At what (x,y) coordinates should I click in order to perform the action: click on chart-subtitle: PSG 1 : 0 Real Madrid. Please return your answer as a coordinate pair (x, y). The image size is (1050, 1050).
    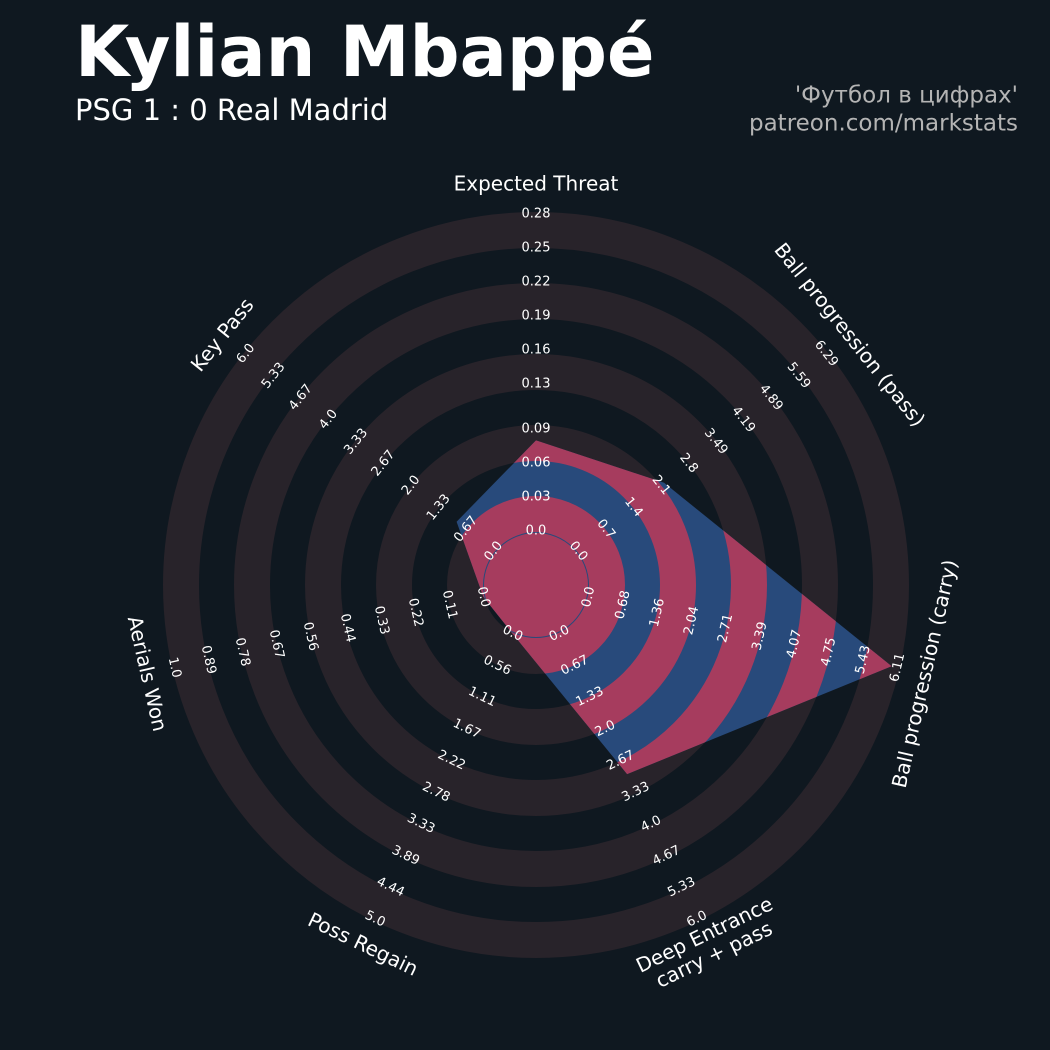
    Looking at the image, I should click on (231, 110).